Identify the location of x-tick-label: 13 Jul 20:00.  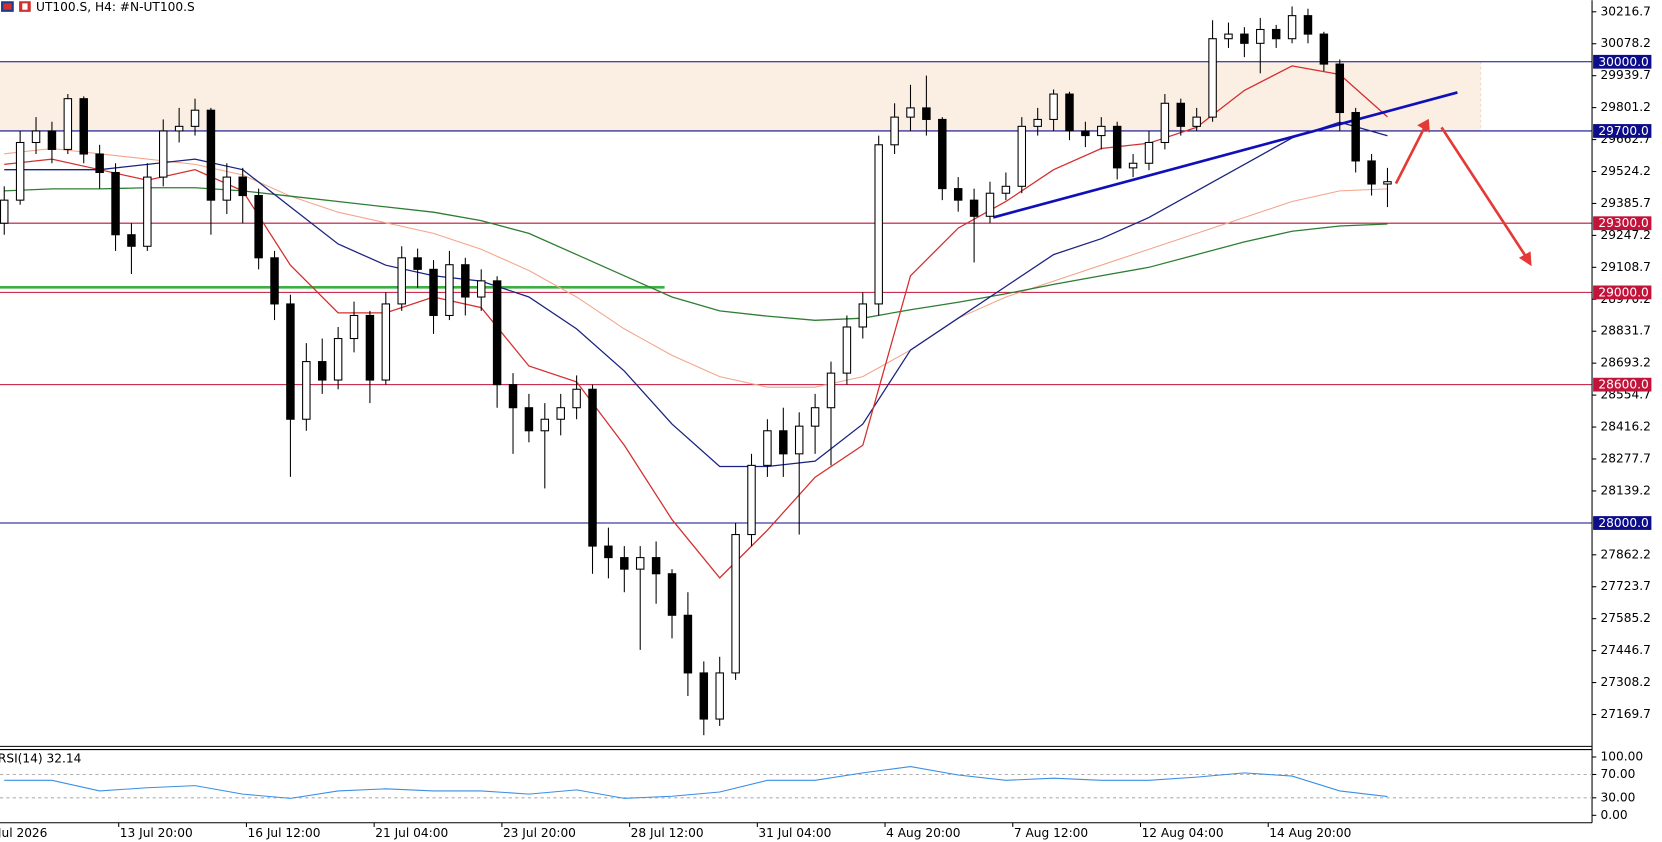
(156, 833).